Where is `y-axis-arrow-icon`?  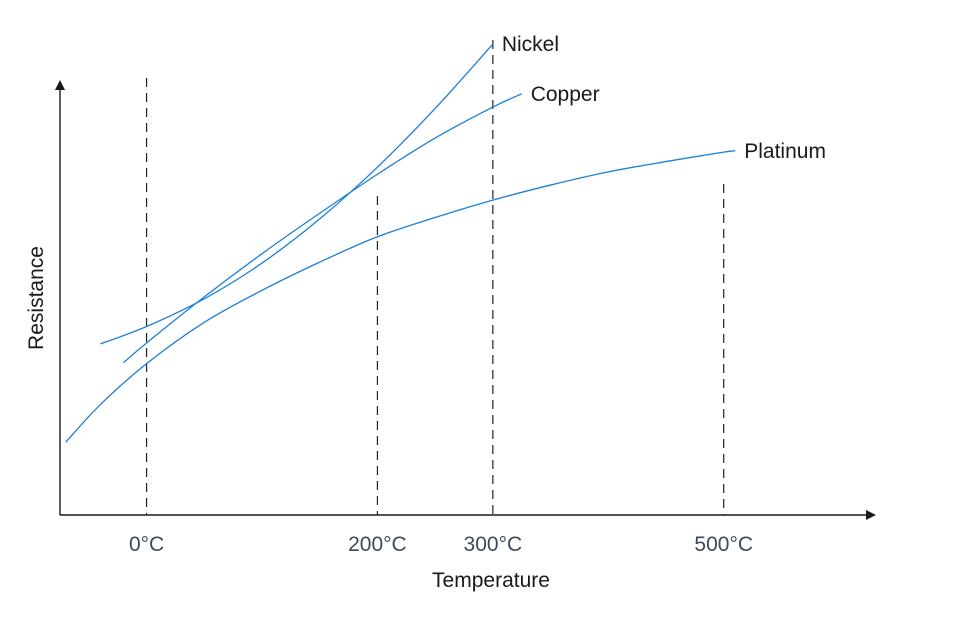 y-axis-arrow-icon is located at coordinates (60, 85).